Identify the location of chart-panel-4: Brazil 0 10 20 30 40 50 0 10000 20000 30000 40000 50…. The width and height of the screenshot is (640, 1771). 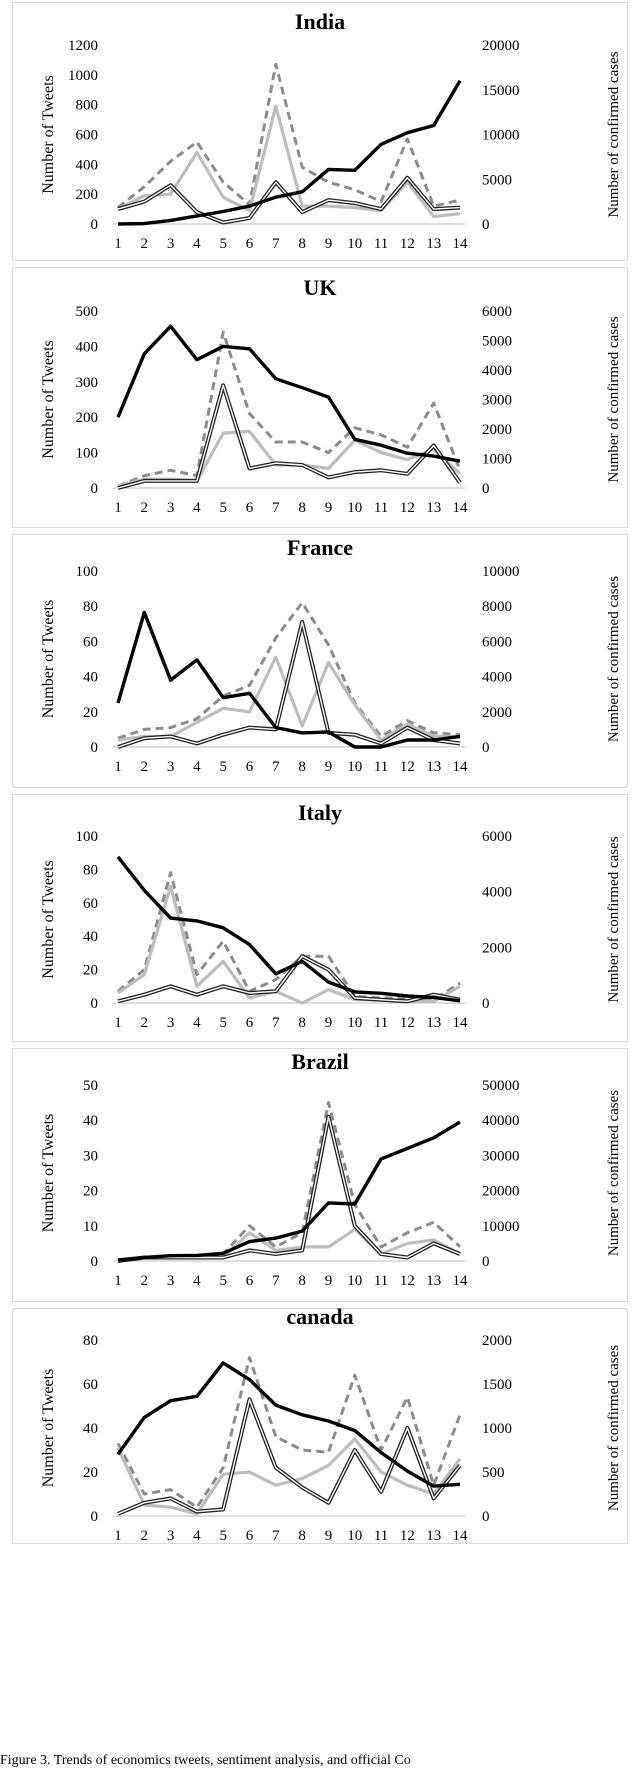
(320, 1175).